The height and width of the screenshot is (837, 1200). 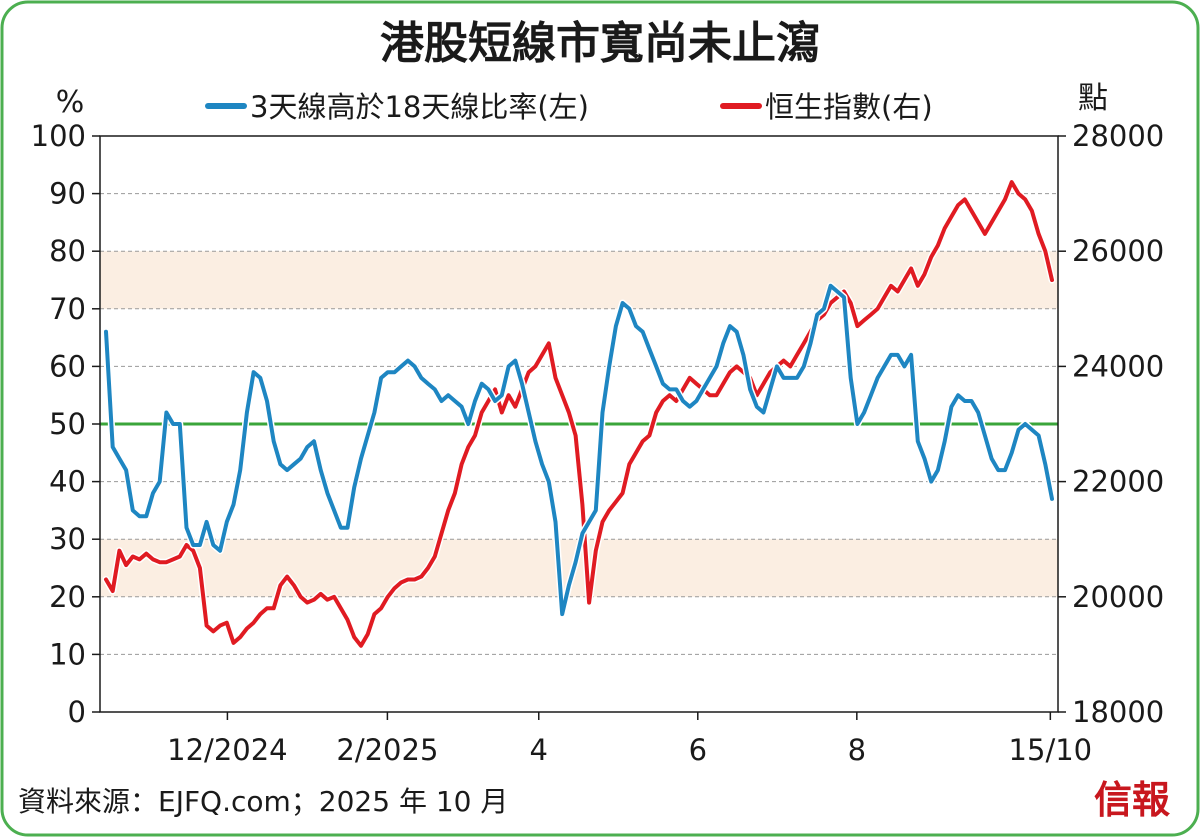 I want to click on left-tick-label: 30, so click(x=67, y=539).